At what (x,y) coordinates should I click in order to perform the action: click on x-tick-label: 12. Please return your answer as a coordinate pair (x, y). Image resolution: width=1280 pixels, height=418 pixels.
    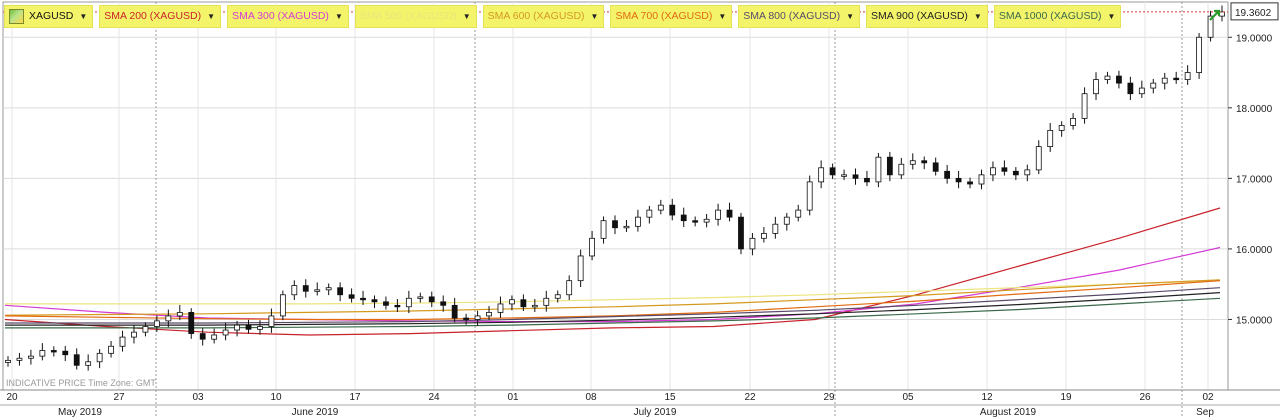
    Looking at the image, I should click on (987, 397).